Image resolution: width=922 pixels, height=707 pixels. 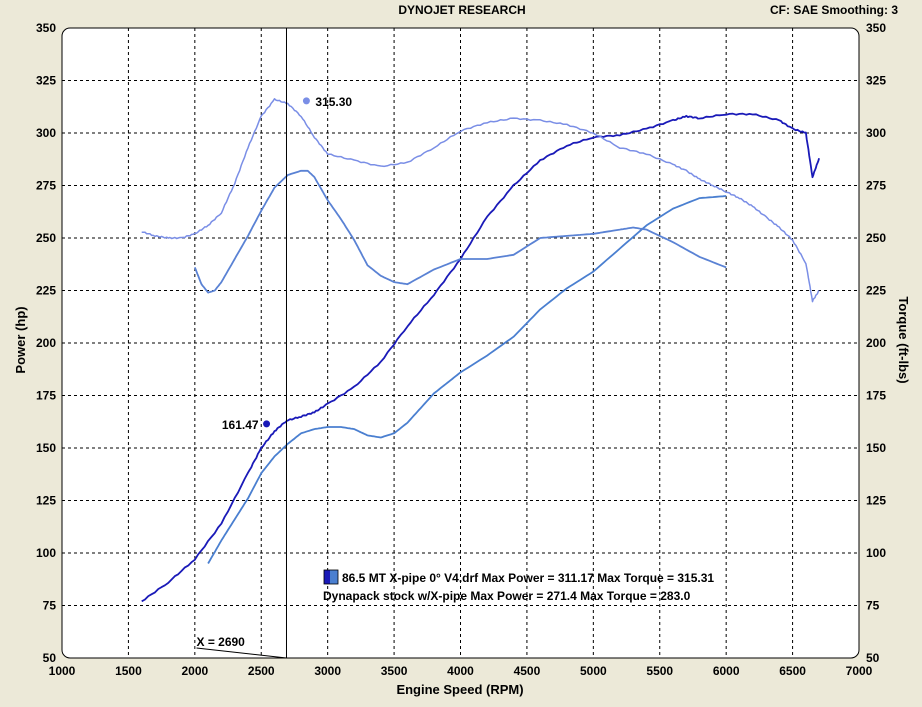 I want to click on y2-tick-label: 150, so click(x=876, y=448).